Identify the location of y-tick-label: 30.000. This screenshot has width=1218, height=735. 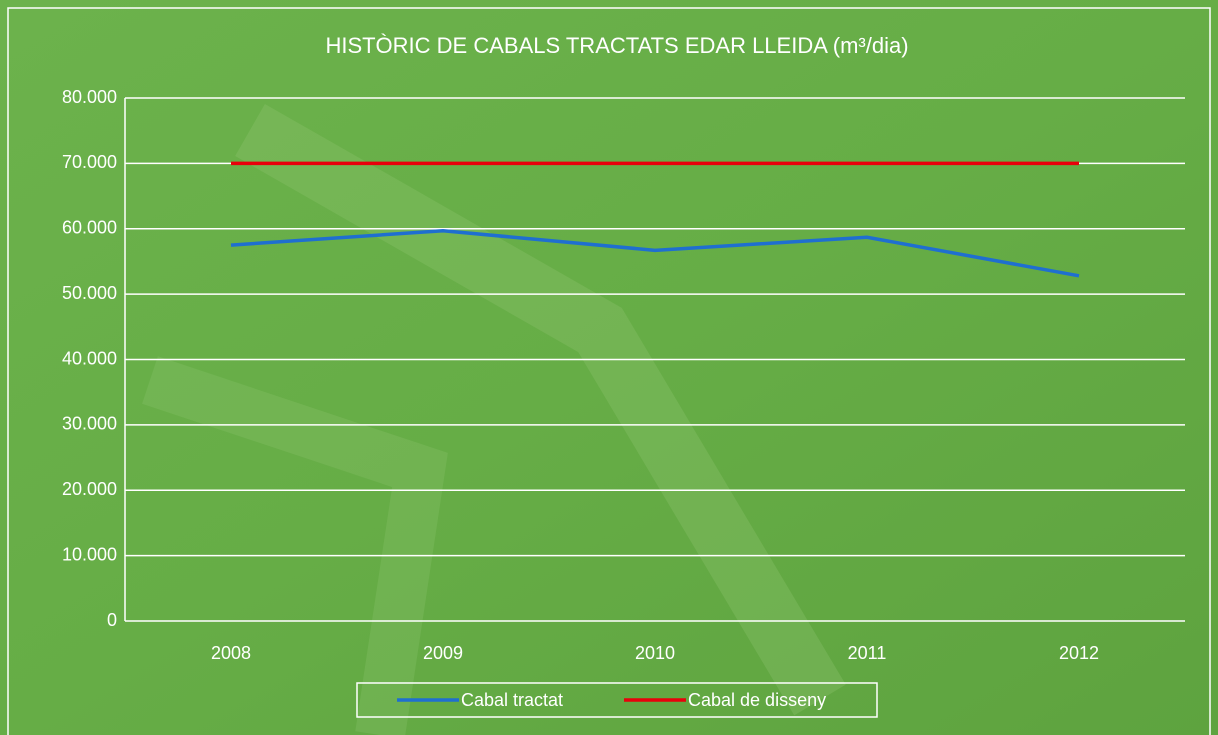
(89, 424).